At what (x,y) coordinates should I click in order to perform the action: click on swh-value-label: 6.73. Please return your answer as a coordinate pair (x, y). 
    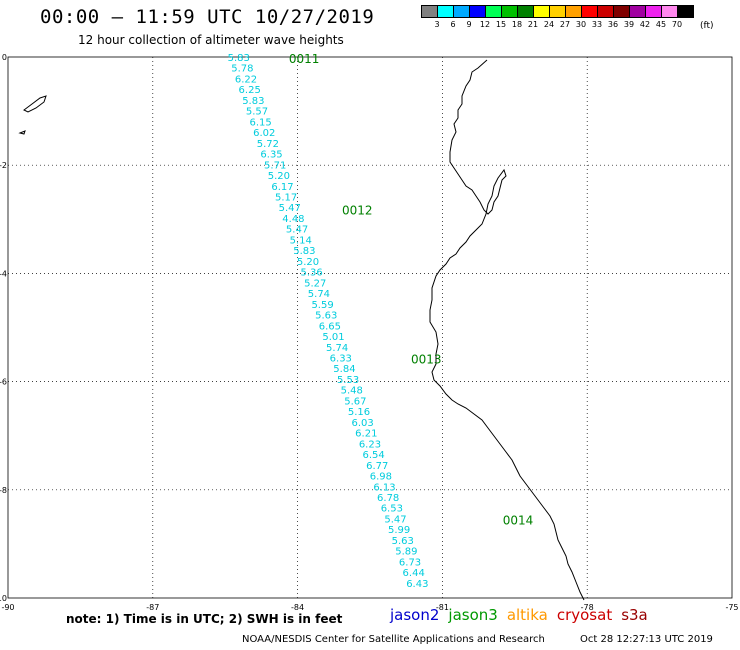
    Looking at the image, I should click on (410, 562).